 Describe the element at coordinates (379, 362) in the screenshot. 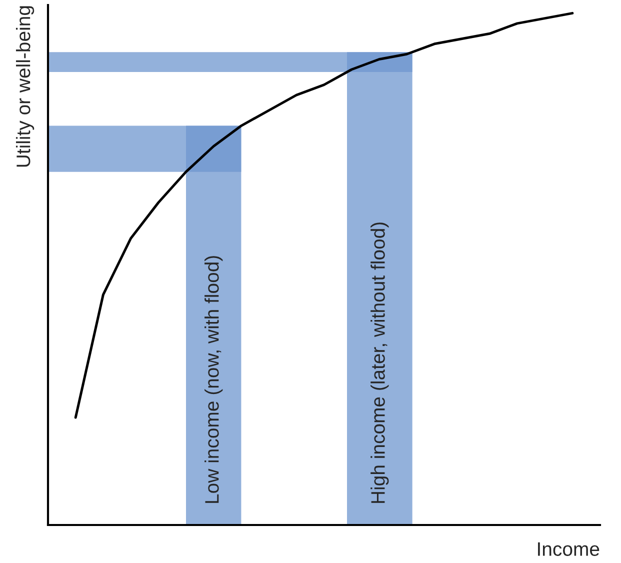

I see `annotation: High income (later, without flood)` at that location.